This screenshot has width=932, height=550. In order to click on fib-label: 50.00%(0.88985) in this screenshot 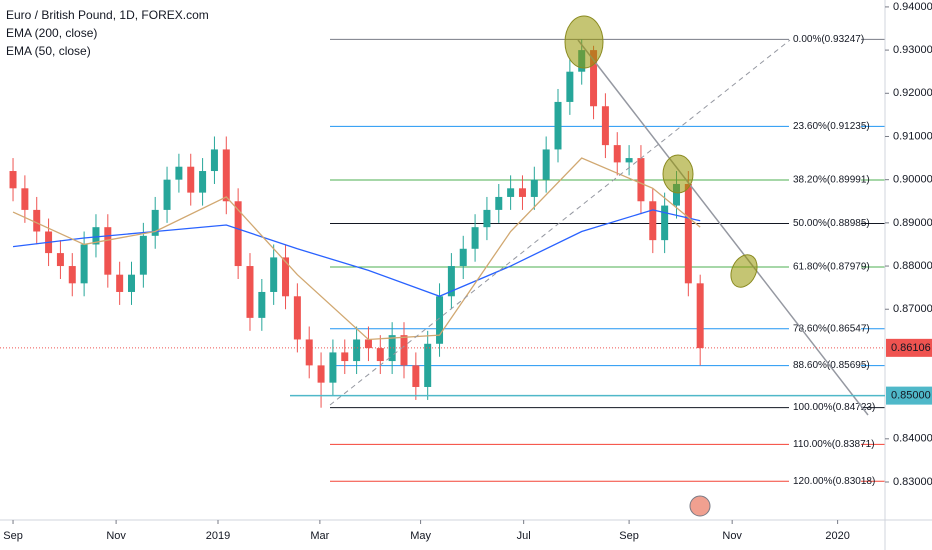, I will do `click(831, 223)`.